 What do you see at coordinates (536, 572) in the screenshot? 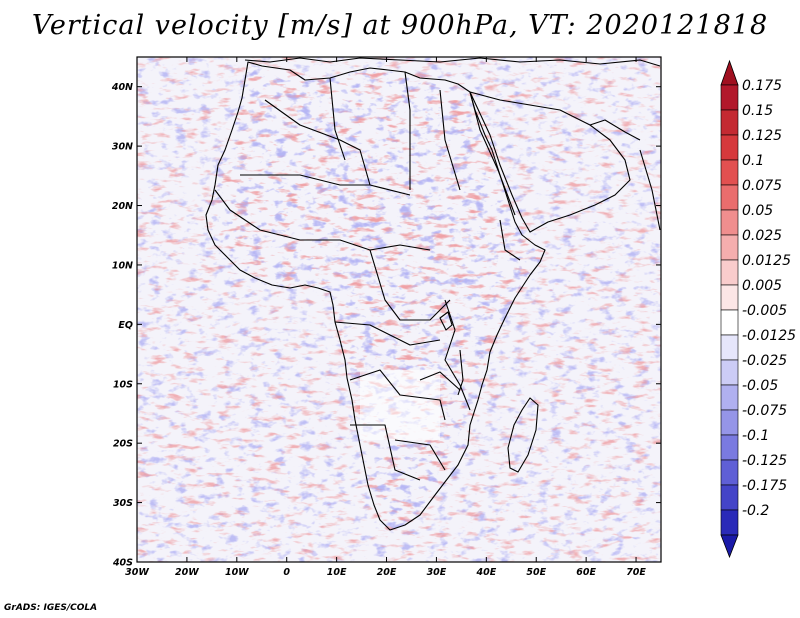
I see `lon-tick-label: 50E` at bounding box center [536, 572].